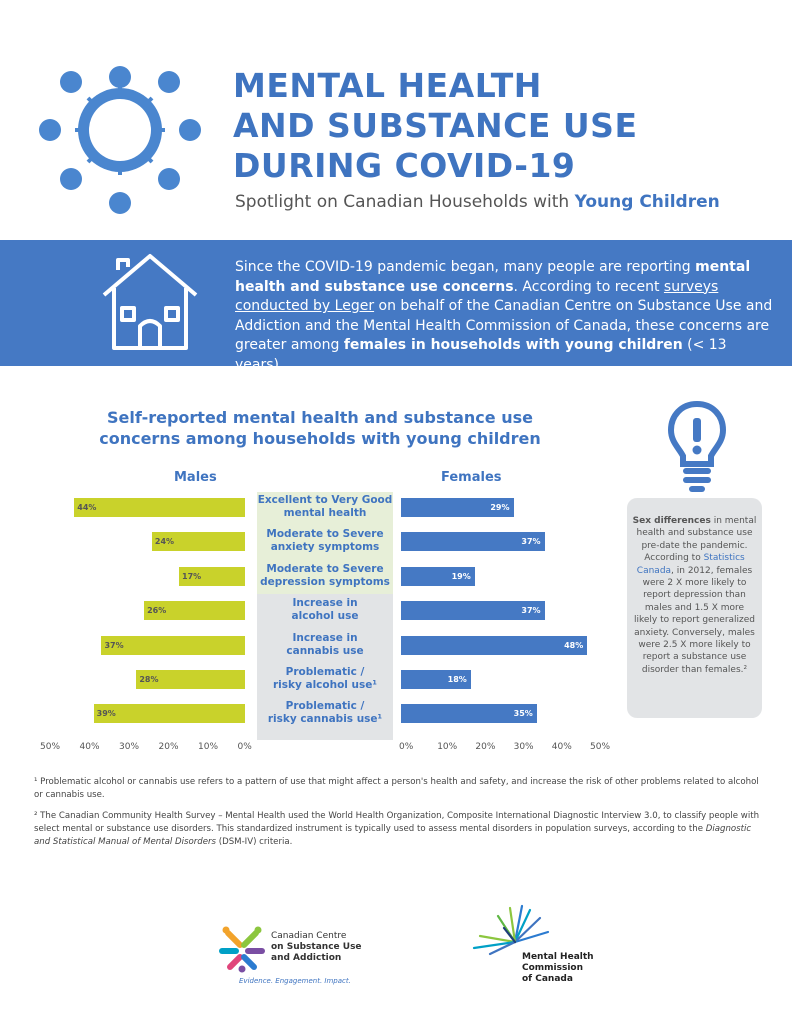 This screenshot has height=1024, width=792. I want to click on x-tick-males: 10%, so click(208, 747).